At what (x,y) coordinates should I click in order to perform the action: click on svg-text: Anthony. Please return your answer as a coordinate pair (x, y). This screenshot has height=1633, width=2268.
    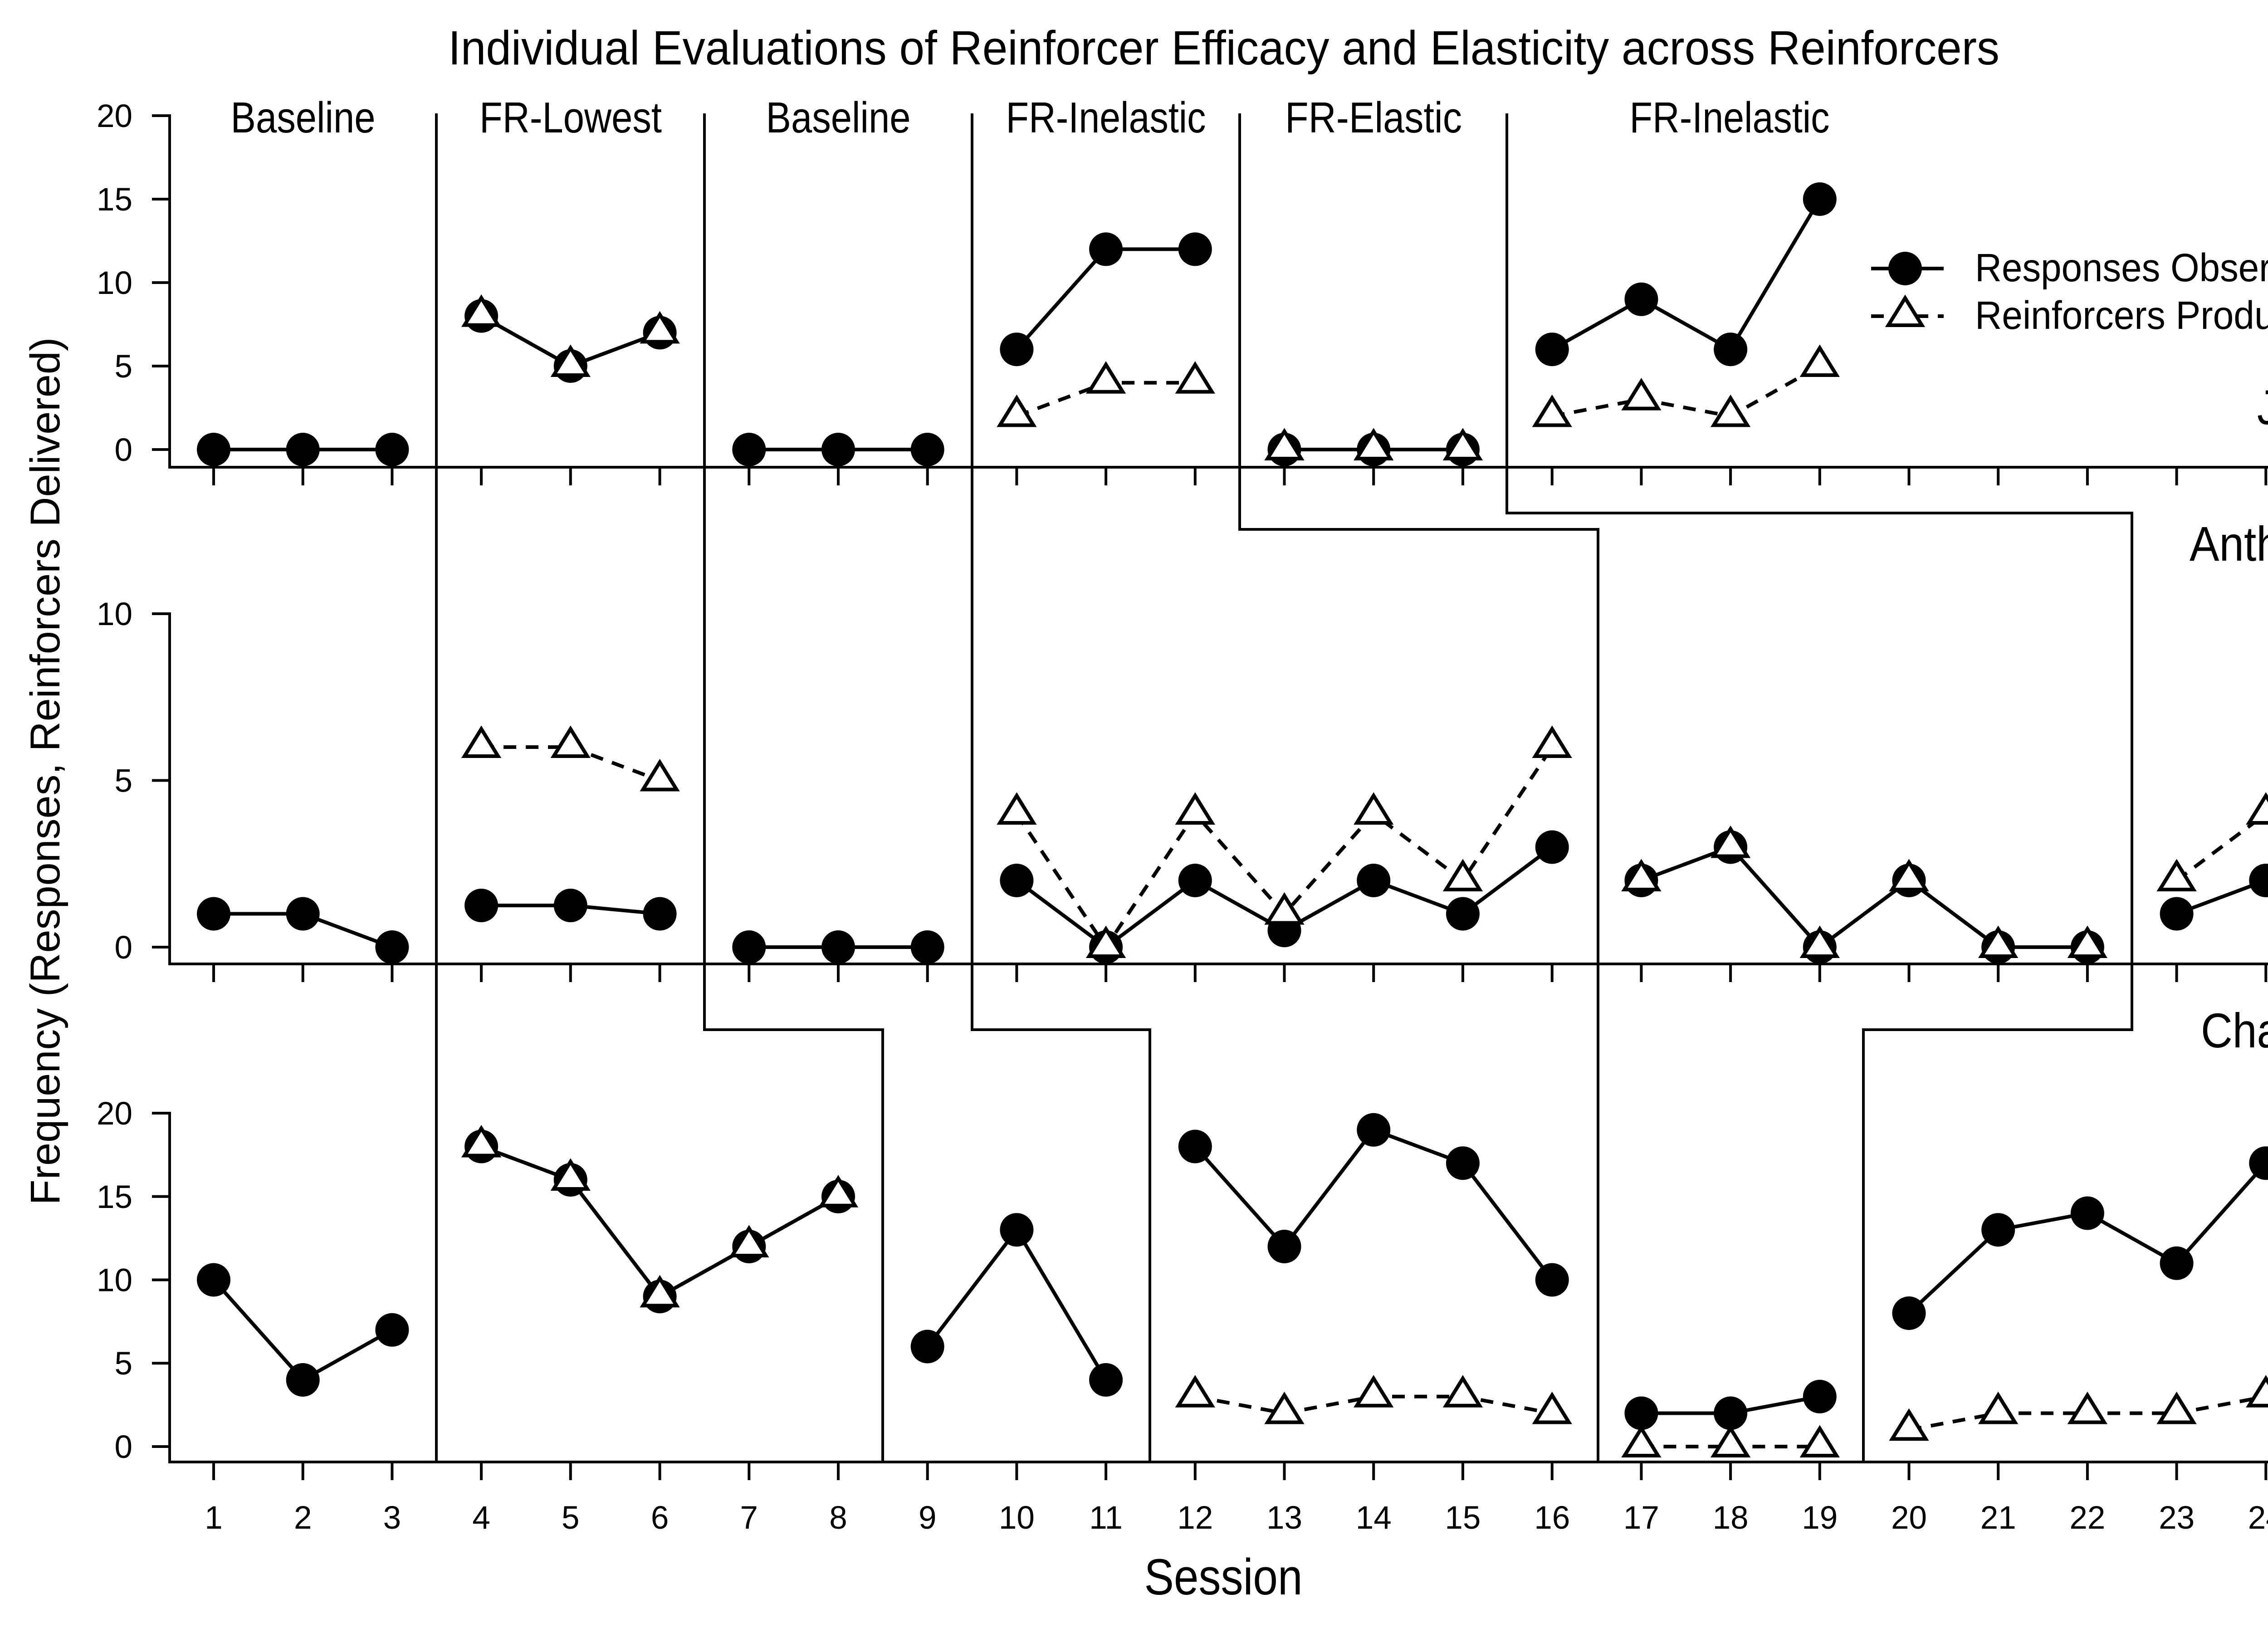
    Looking at the image, I should click on (2229, 543).